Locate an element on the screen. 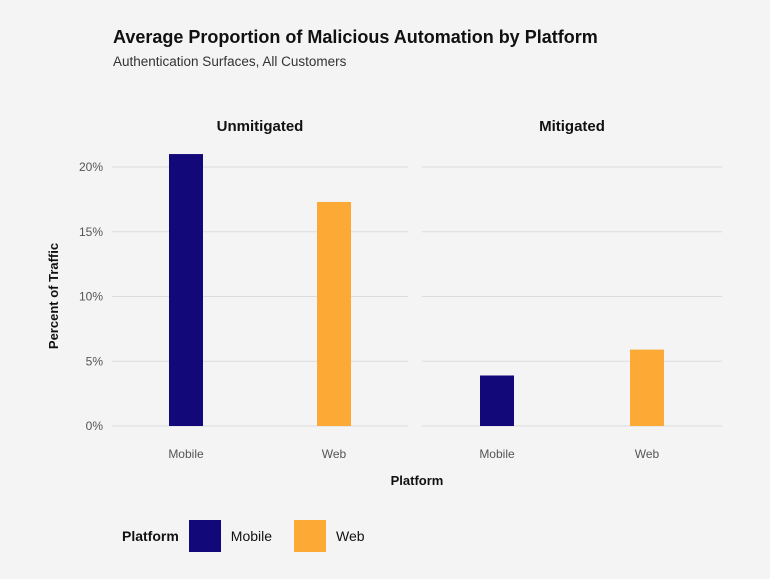 The image size is (770, 579). legend: Platform Mobile Web is located at coordinates (254, 536).